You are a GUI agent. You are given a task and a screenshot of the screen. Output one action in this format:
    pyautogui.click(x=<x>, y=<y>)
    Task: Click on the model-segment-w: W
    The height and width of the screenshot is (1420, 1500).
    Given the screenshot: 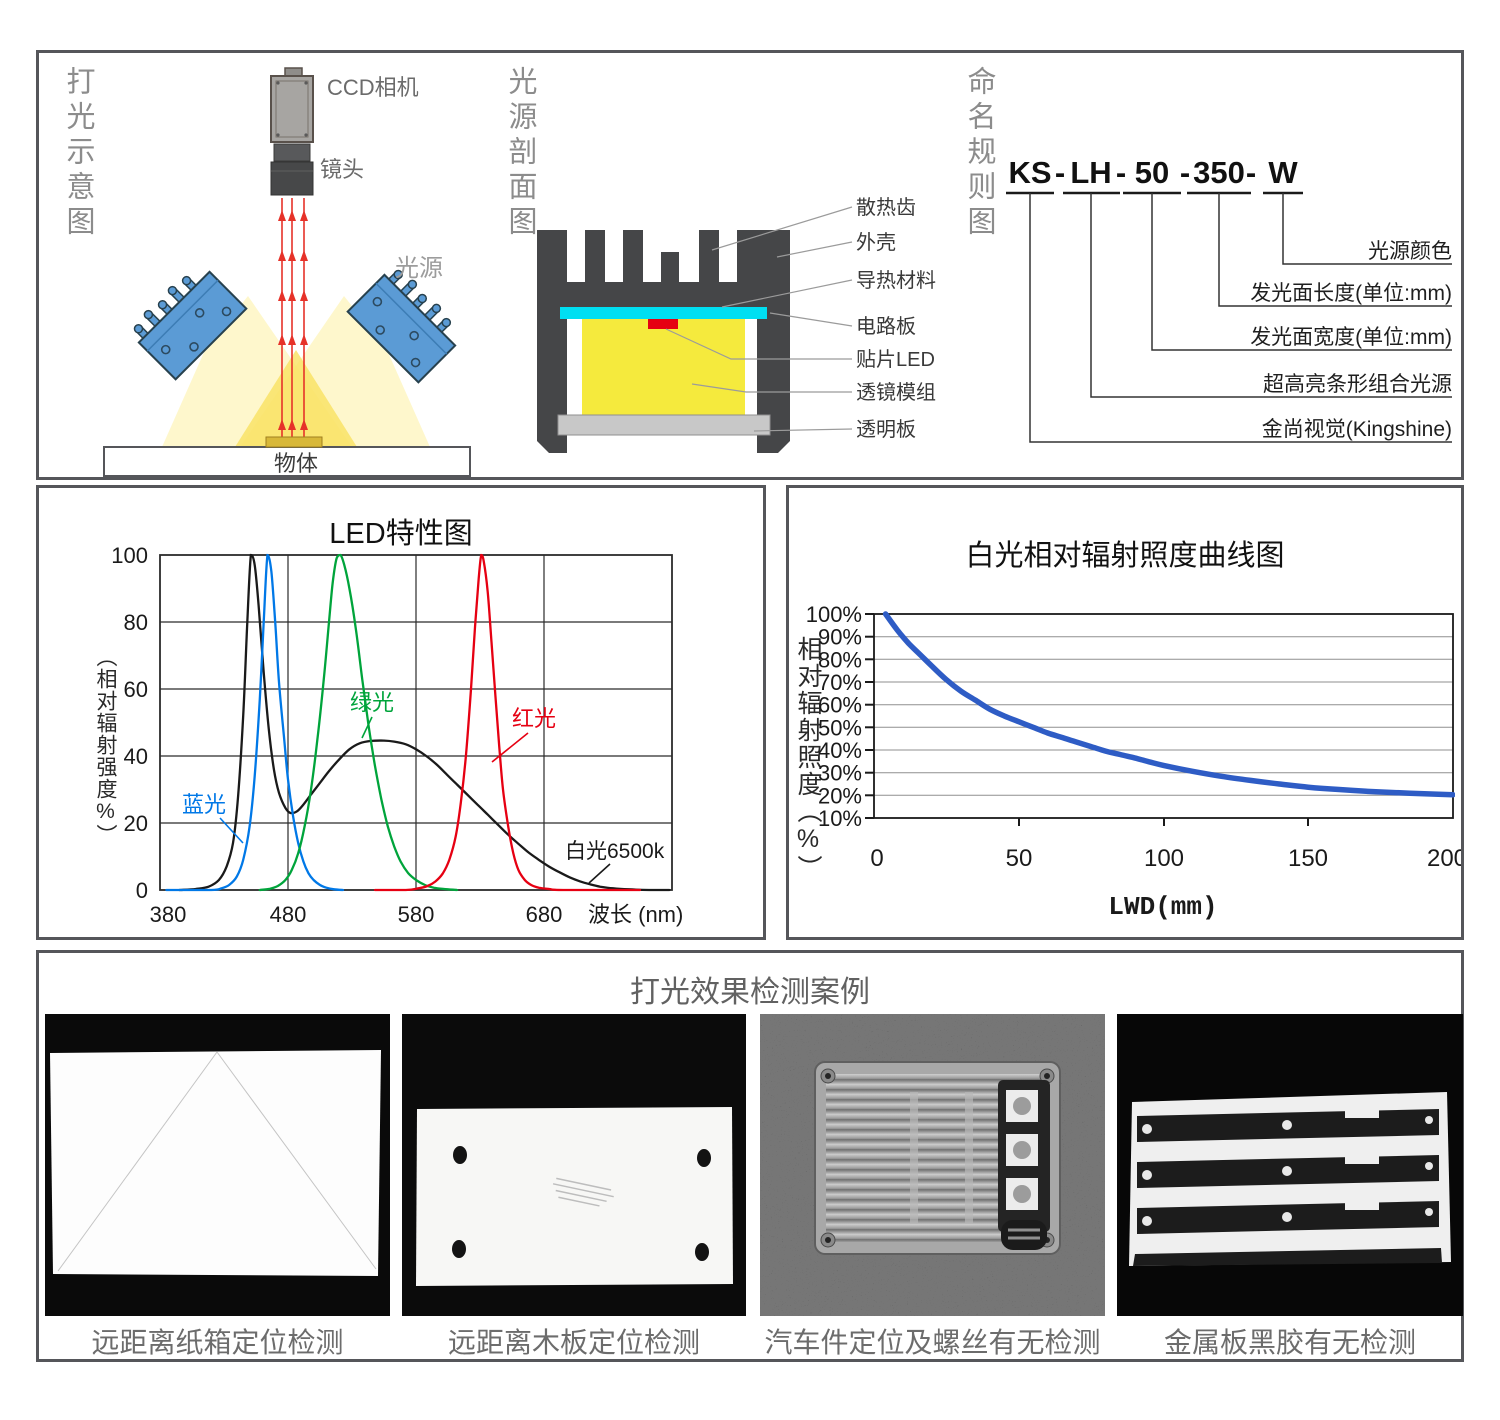 What is the action you would take?
    pyautogui.click(x=1283, y=172)
    